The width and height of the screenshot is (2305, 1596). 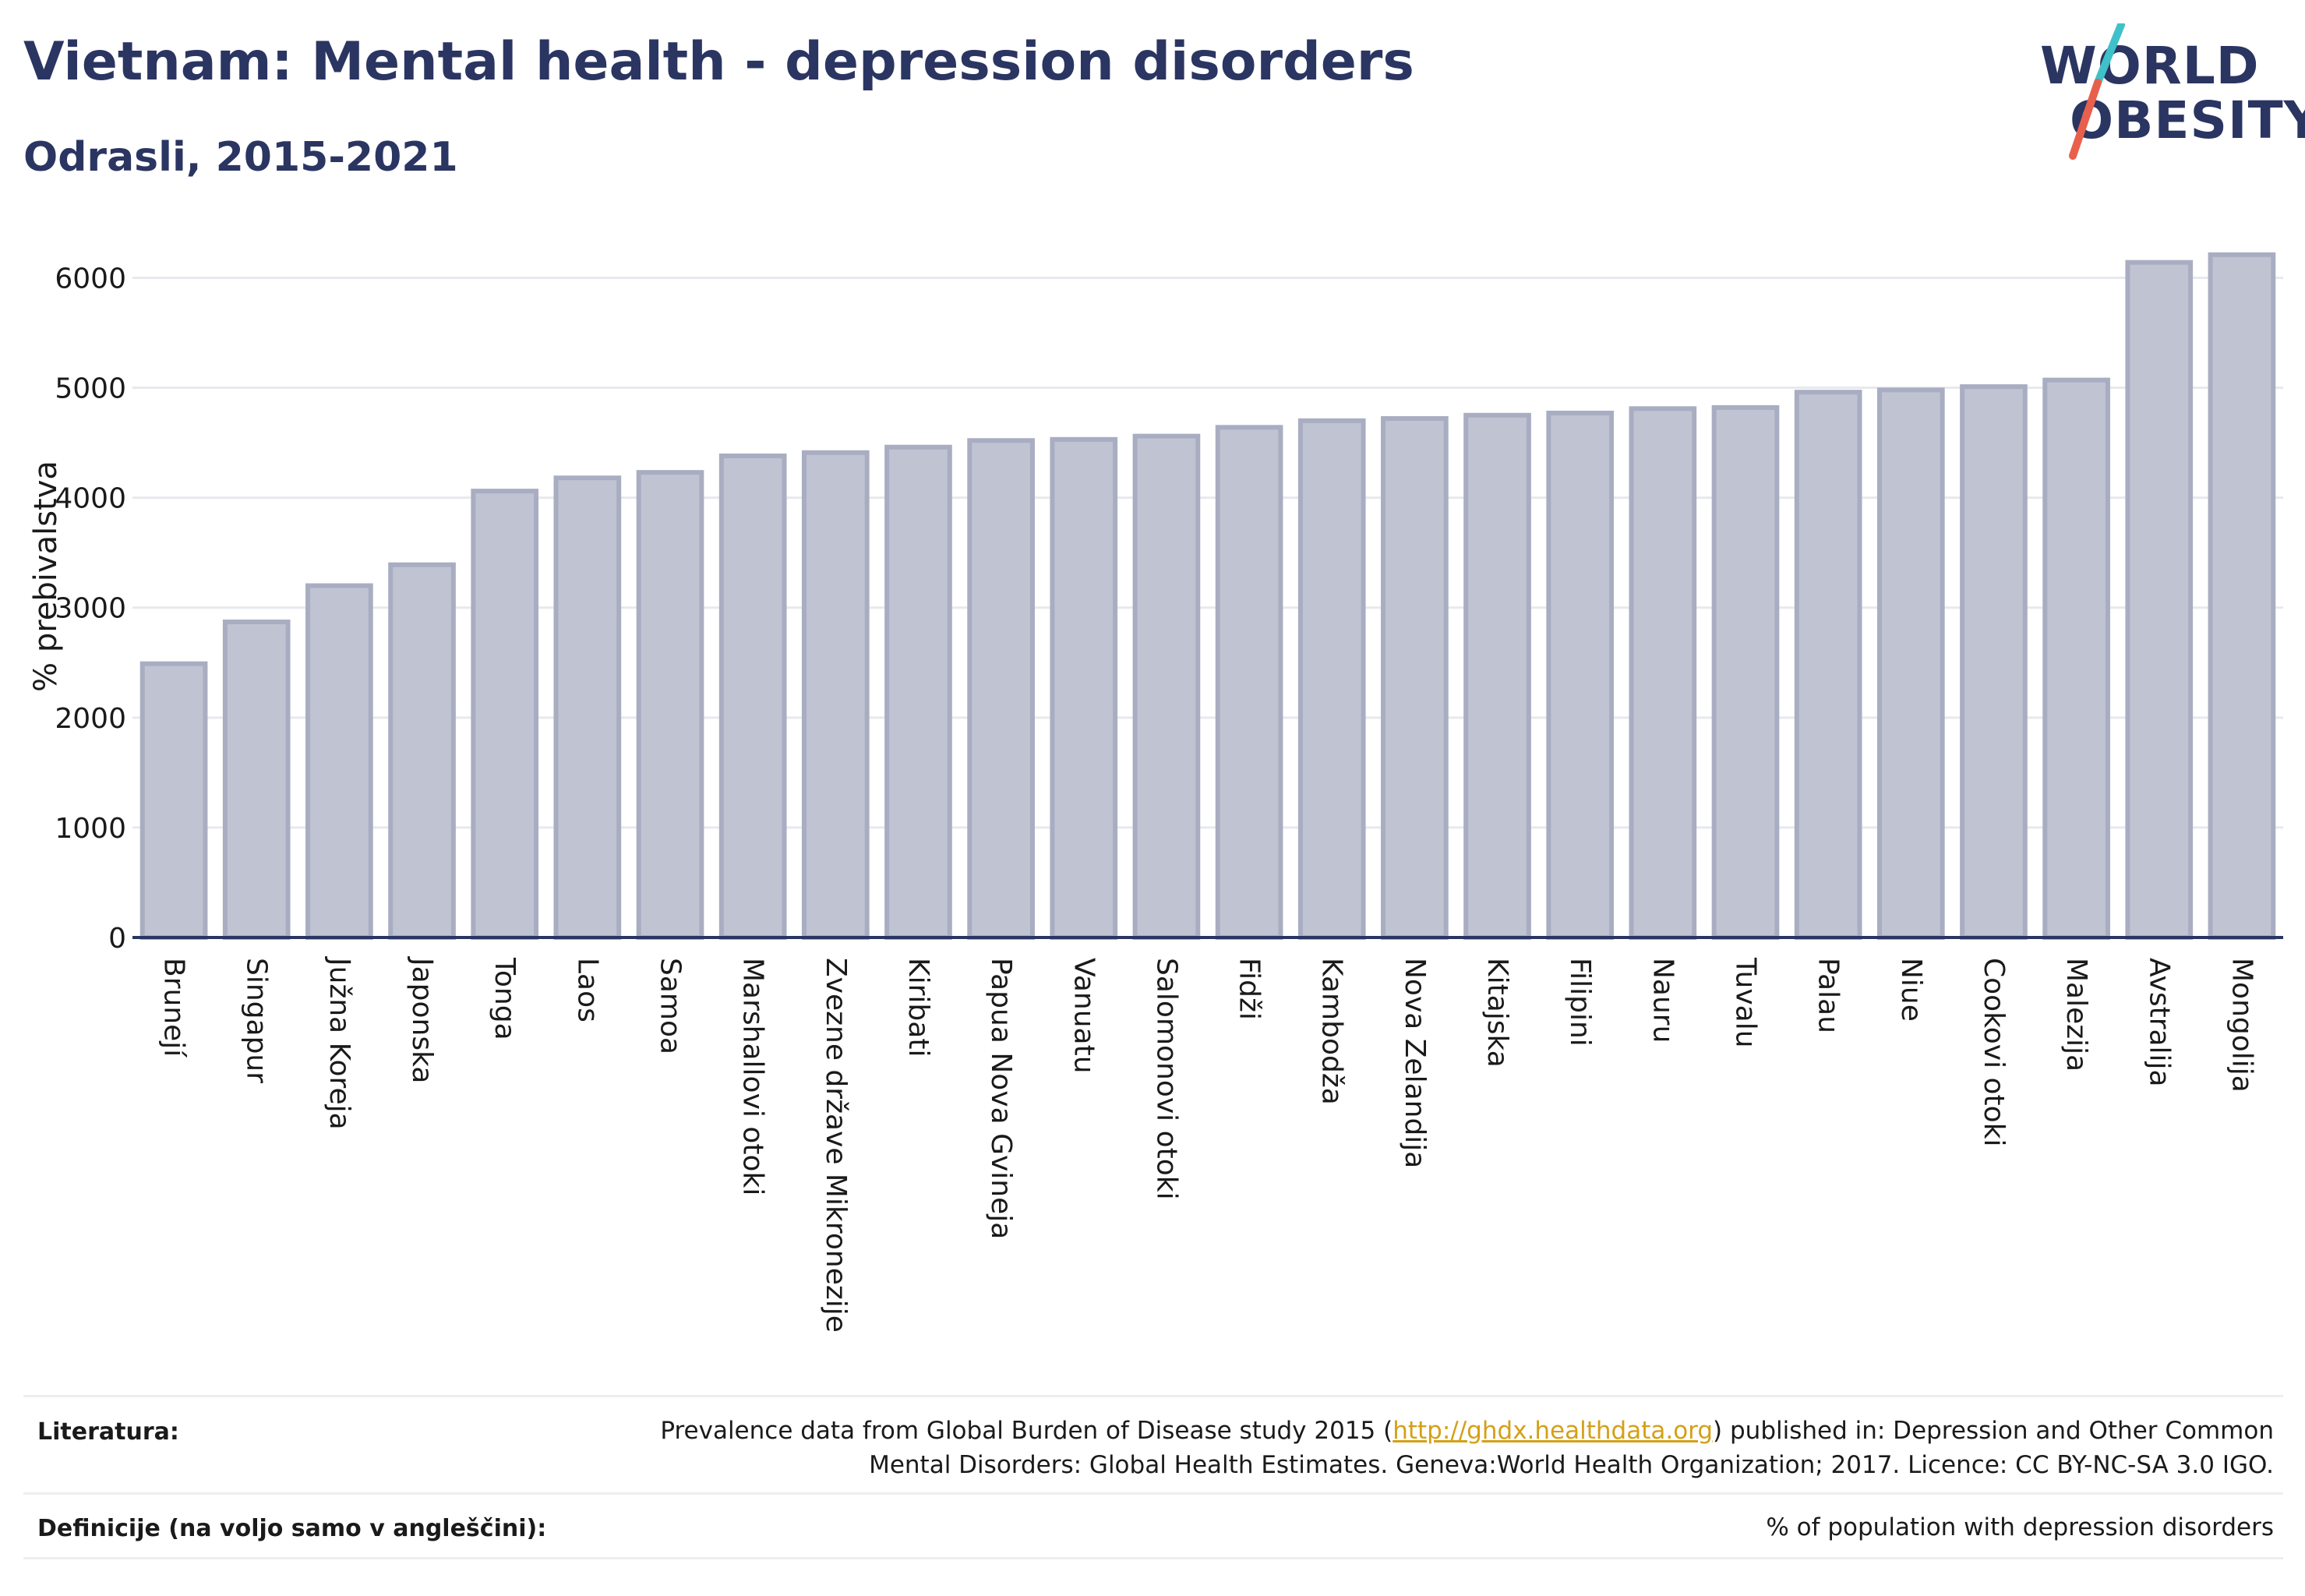 I want to click on x-tick-label: Fidži, so click(x=1249, y=989).